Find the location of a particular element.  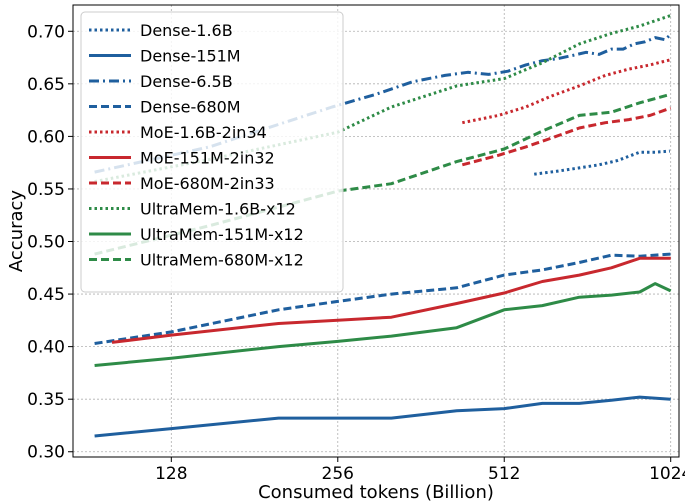

y-tick-label: 0.30 is located at coordinates (46, 453).